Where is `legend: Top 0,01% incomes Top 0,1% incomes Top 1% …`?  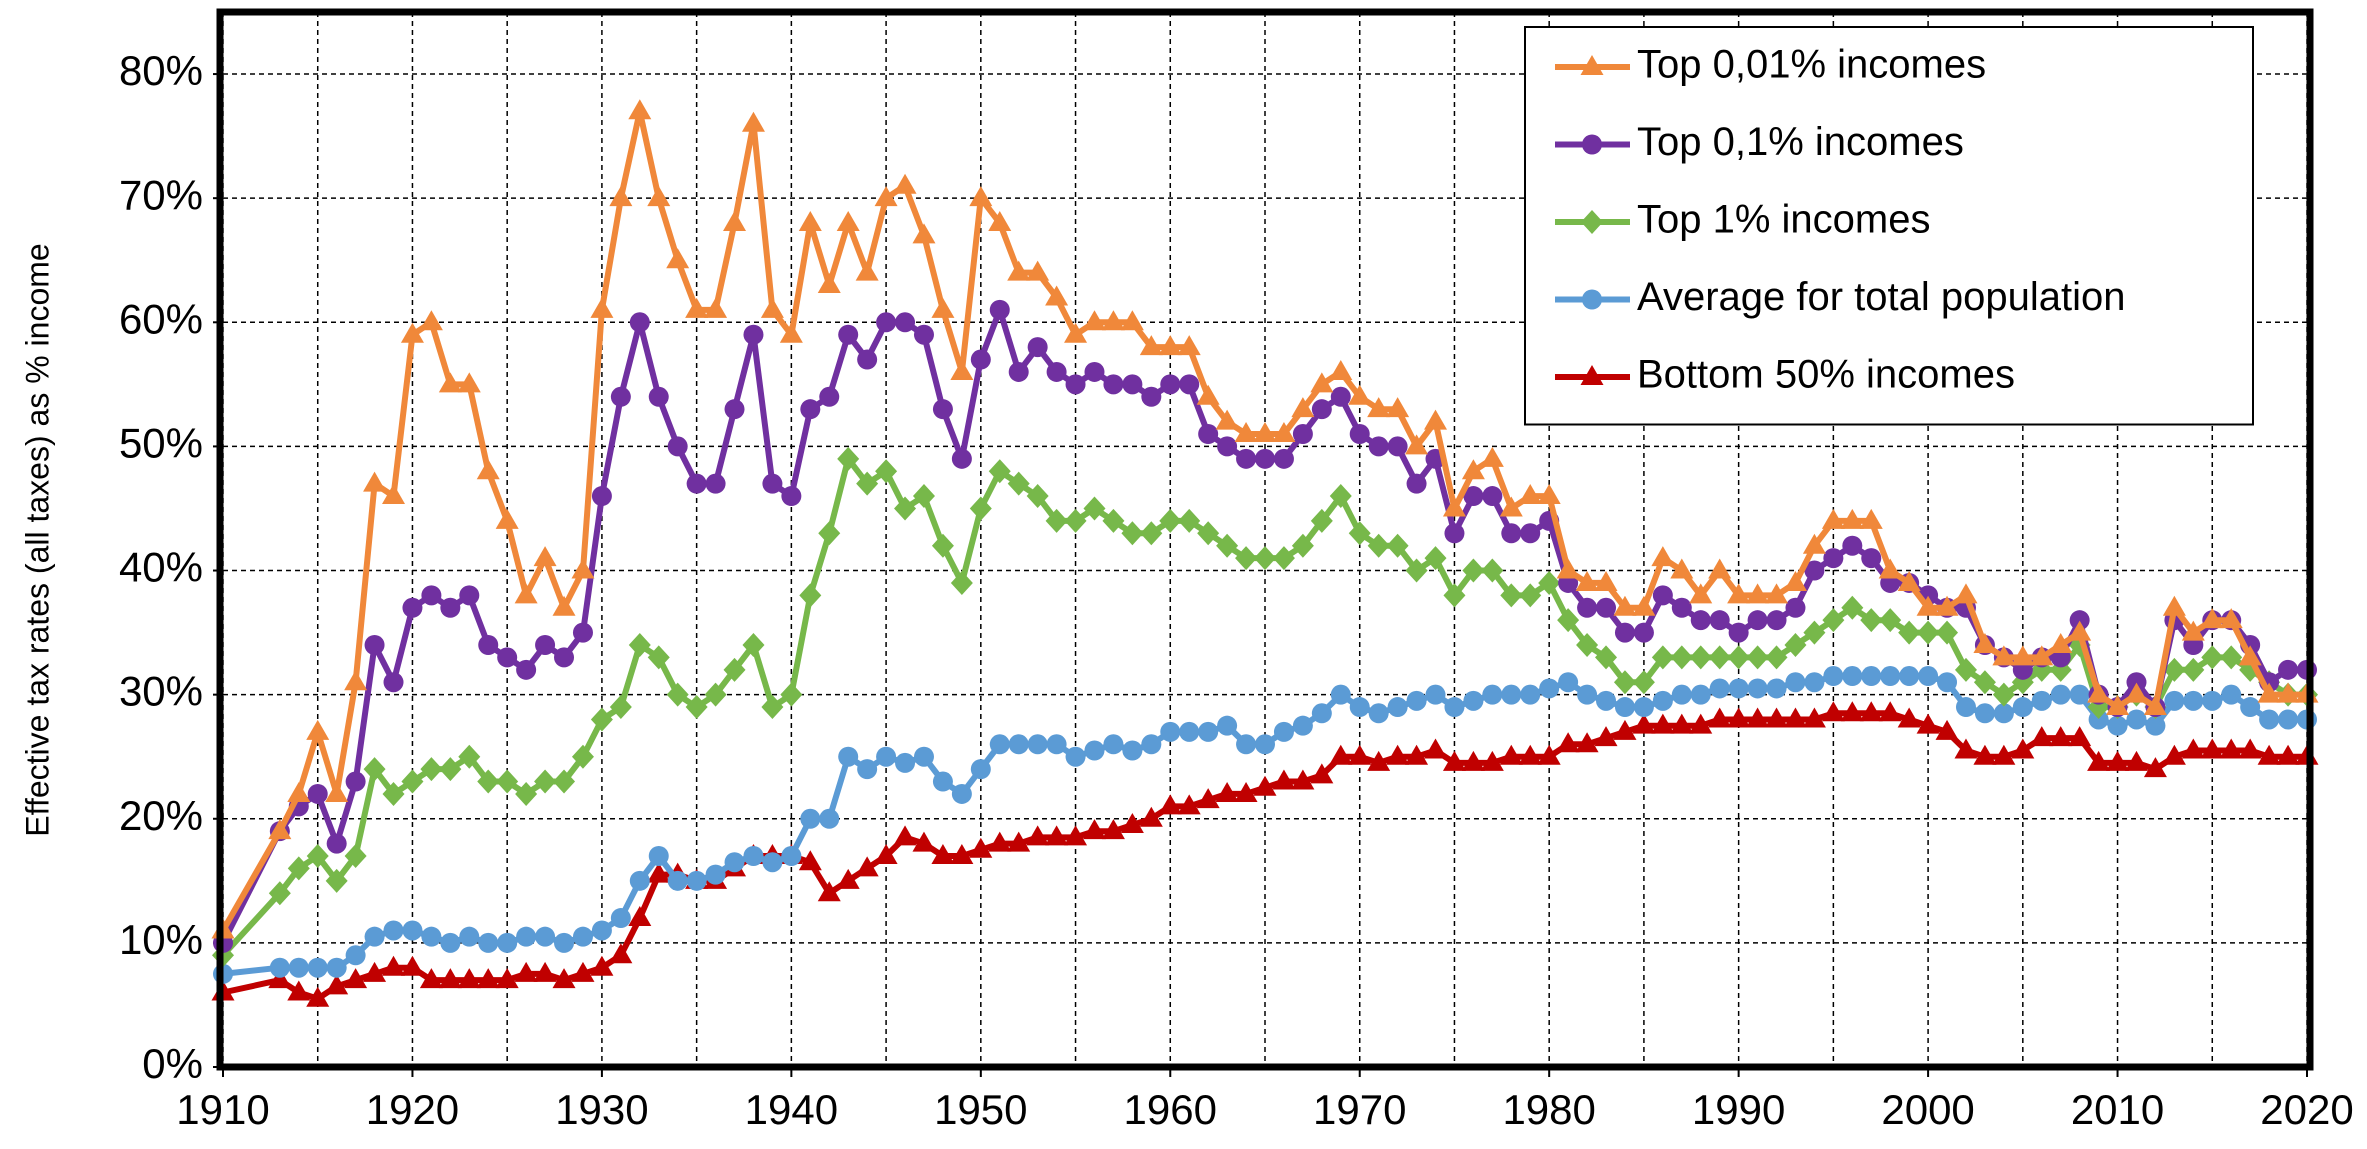 legend: Top 0,01% incomes Top 0,1% incomes Top 1% … is located at coordinates (1889, 226).